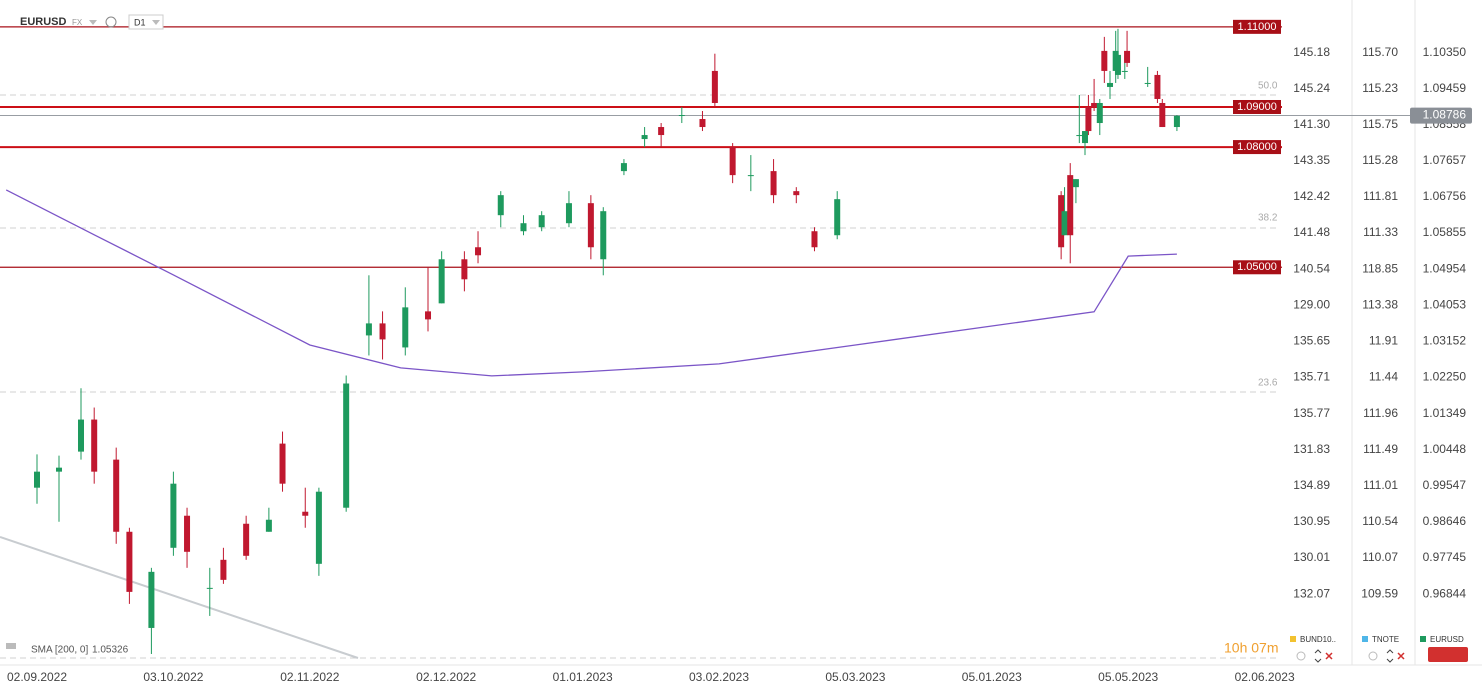 The width and height of the screenshot is (1482, 694). What do you see at coordinates (43, 22) in the screenshot?
I see `symbol: EURUSD` at bounding box center [43, 22].